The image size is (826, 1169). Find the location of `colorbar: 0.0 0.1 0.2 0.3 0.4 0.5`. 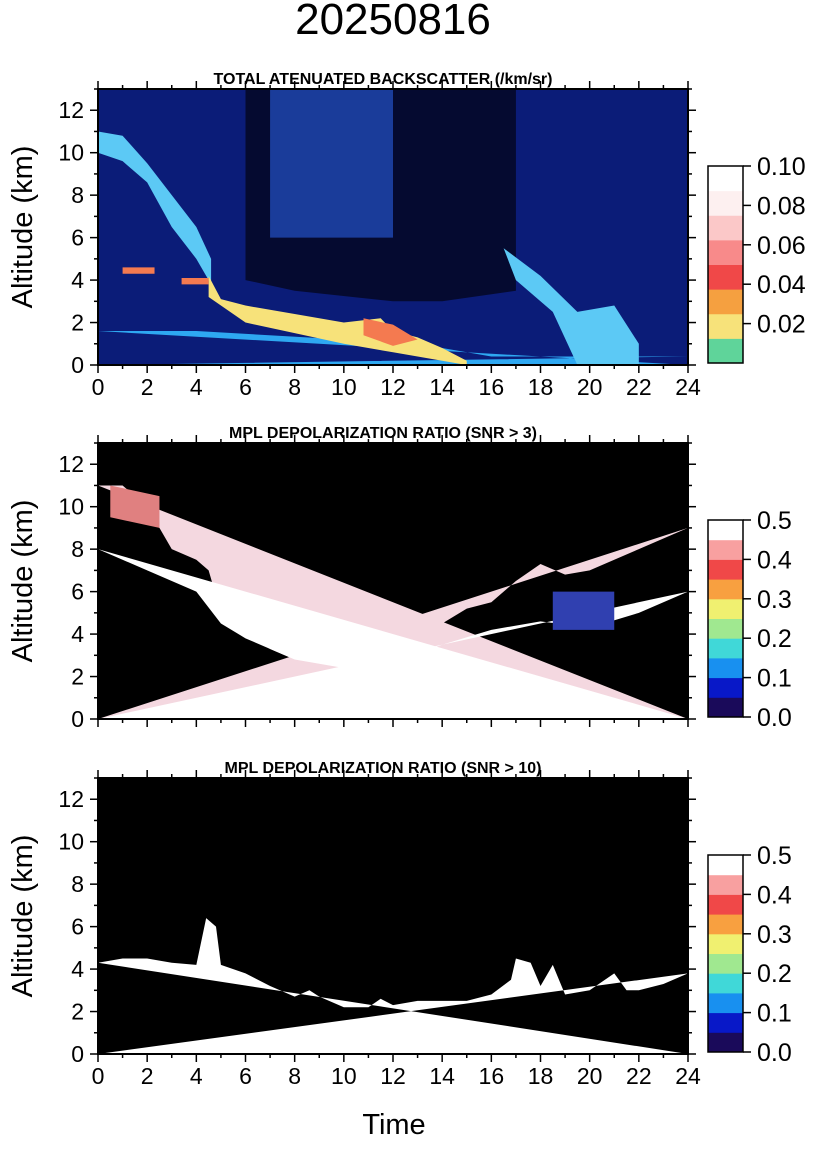

colorbar: 0.0 0.1 0.2 0.3 0.4 0.5 is located at coordinates (749, 619).